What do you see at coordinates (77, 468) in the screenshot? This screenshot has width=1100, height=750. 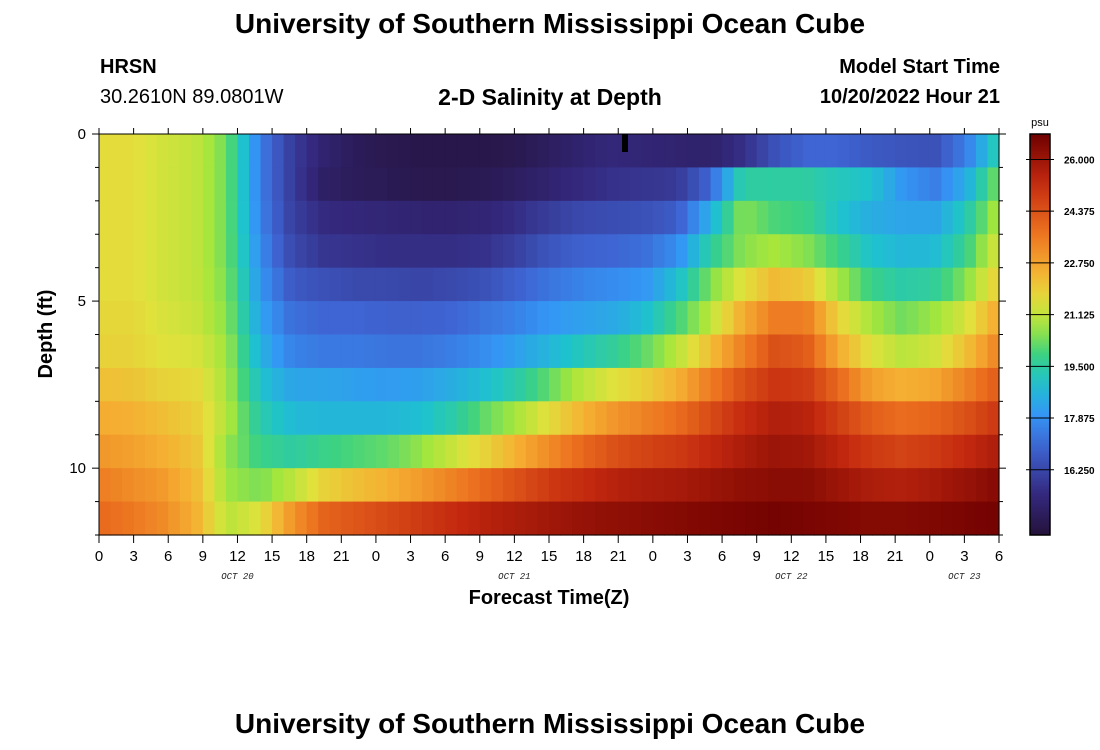 I see `y-tick-label: 10` at bounding box center [77, 468].